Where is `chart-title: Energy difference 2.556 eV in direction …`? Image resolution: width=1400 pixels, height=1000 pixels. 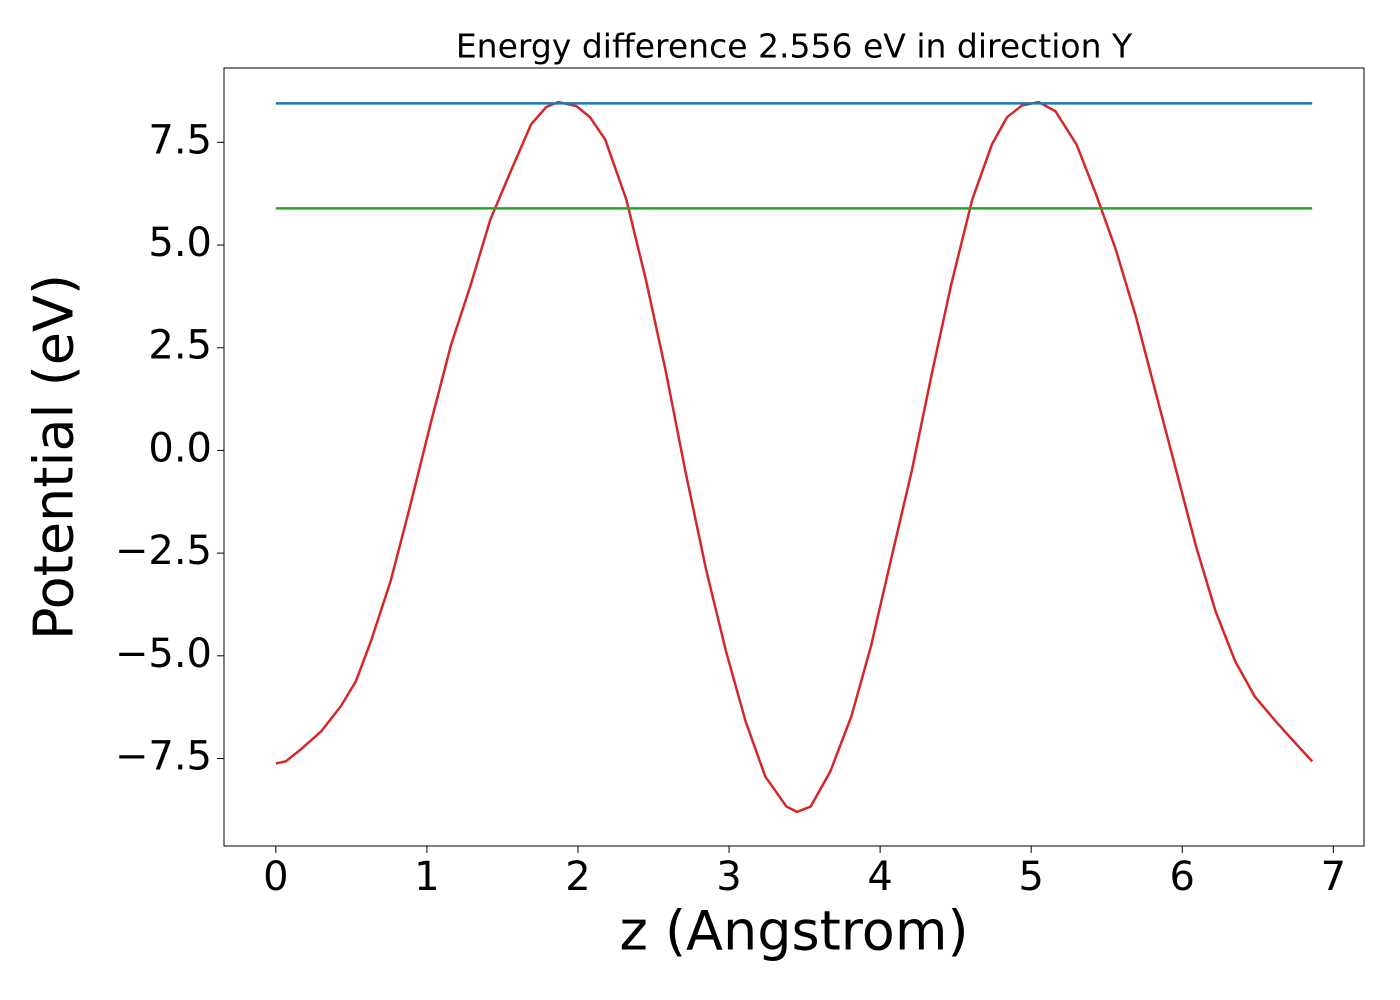 chart-title: Energy difference 2.556 eV in direction … is located at coordinates (794, 46).